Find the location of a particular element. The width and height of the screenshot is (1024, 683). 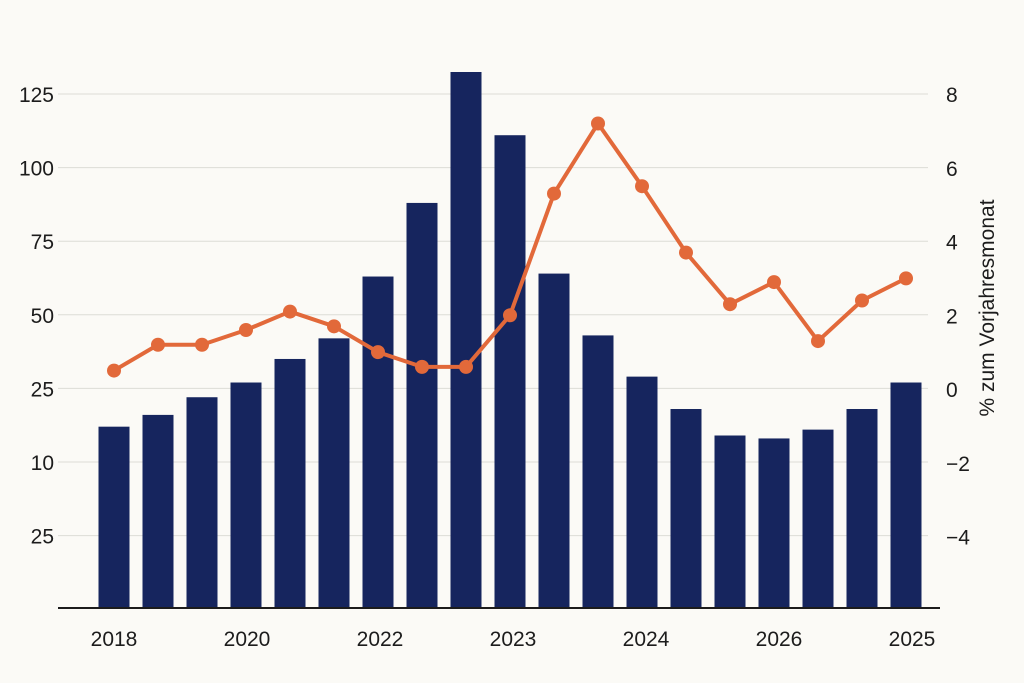

left-tick-label: 125 is located at coordinates (36, 95).